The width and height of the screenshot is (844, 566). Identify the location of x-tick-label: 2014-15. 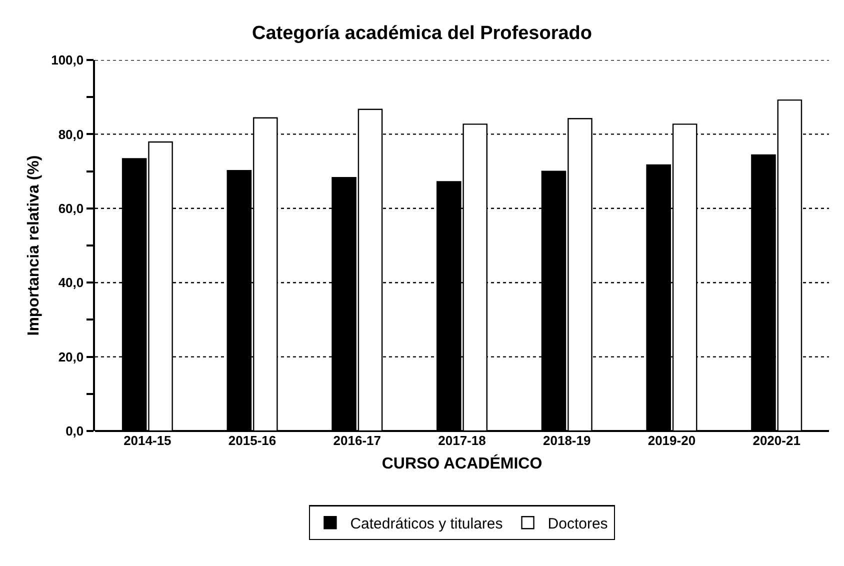
(148, 440).